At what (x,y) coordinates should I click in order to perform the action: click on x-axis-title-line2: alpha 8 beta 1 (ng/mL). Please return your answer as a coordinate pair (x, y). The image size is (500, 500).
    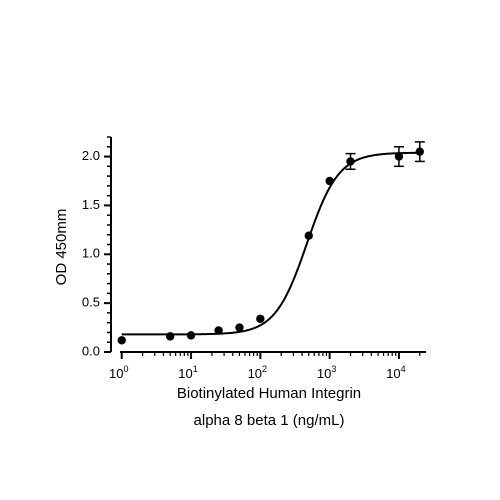
    Looking at the image, I should click on (269, 420).